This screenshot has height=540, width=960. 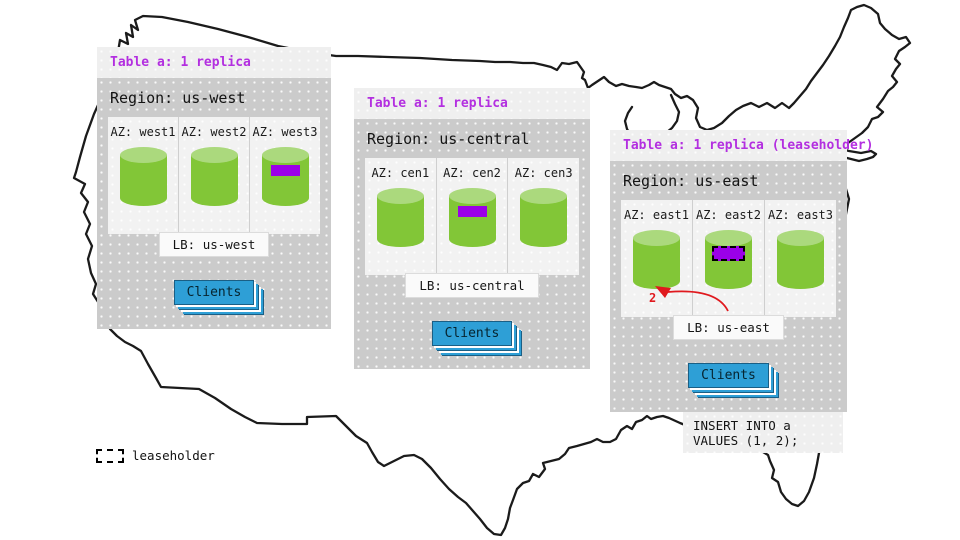 I want to click on region-title: Region: us-central, so click(x=448, y=139).